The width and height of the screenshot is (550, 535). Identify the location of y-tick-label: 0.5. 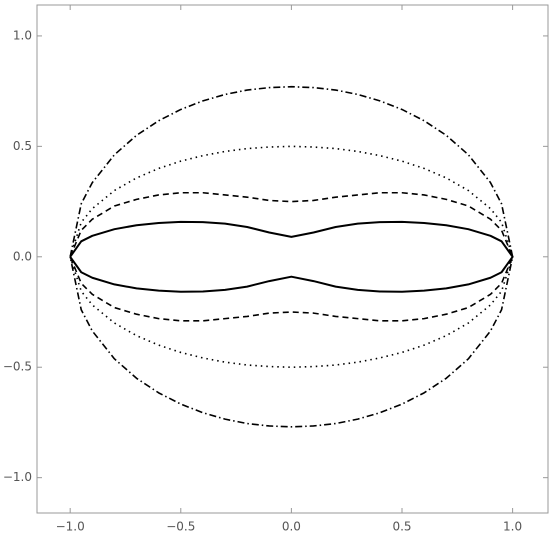
(22, 146).